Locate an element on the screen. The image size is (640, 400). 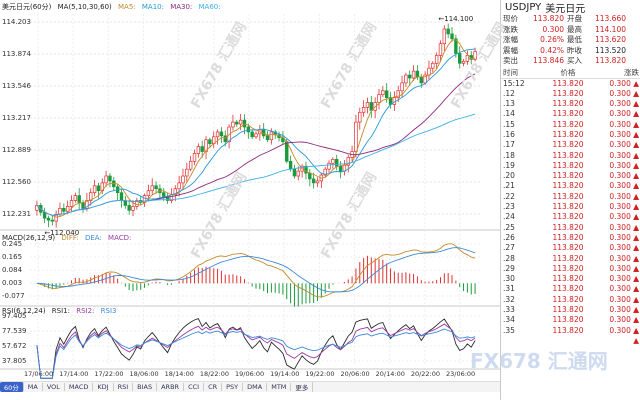
tick-time: .32 is located at coordinates (509, 299).